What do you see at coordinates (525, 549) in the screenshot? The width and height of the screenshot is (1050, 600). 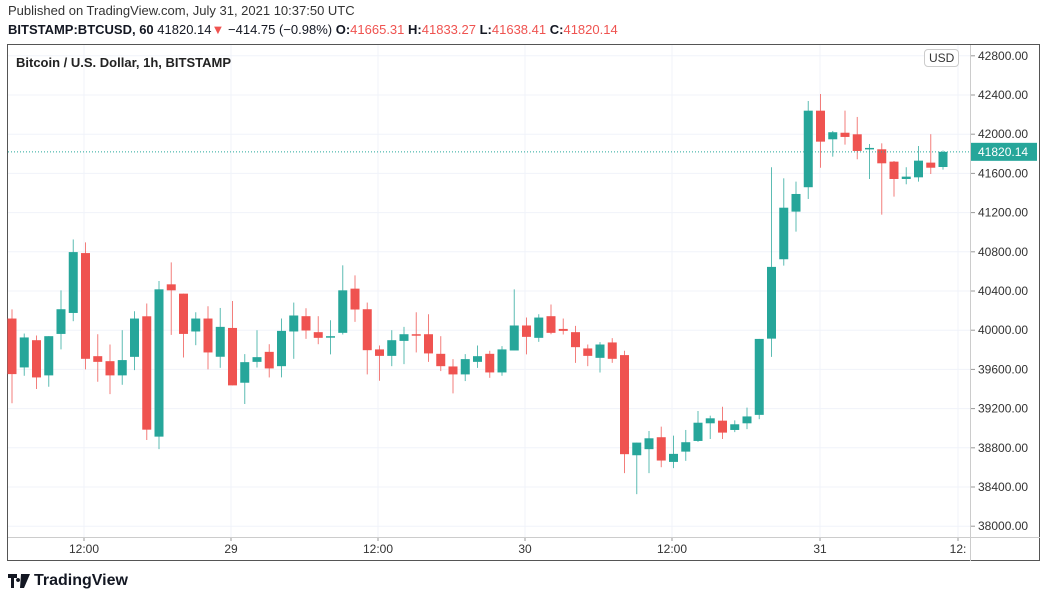 I see `x-tick-label: 30` at bounding box center [525, 549].